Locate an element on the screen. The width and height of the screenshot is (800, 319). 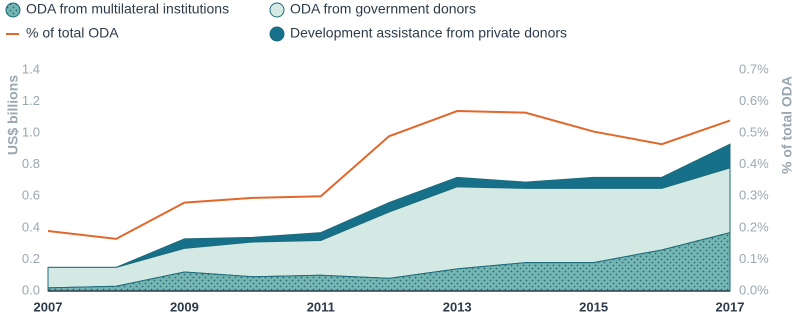
y-tick-label: 0.0 is located at coordinates (31, 289).